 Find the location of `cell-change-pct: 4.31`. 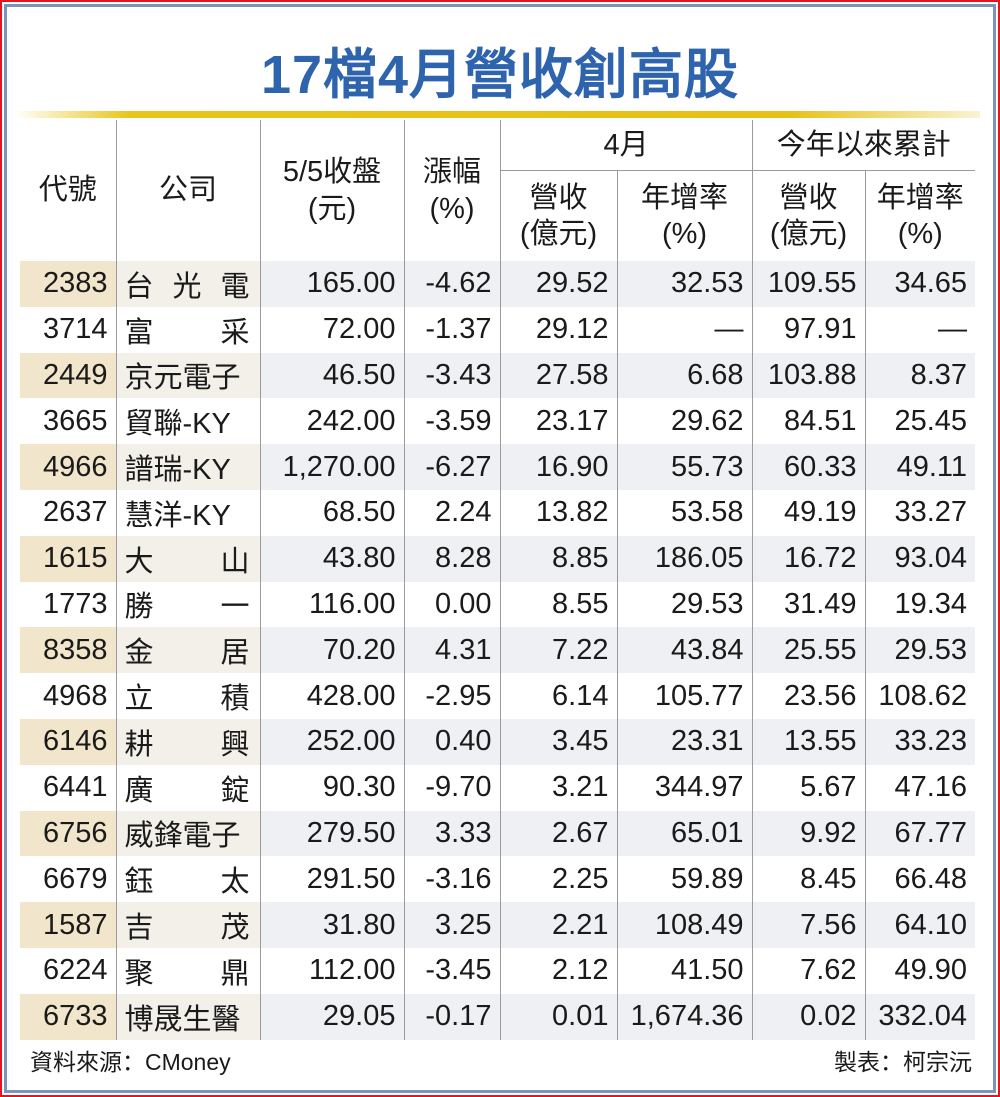

cell-change-pct: 4.31 is located at coordinates (451, 650).